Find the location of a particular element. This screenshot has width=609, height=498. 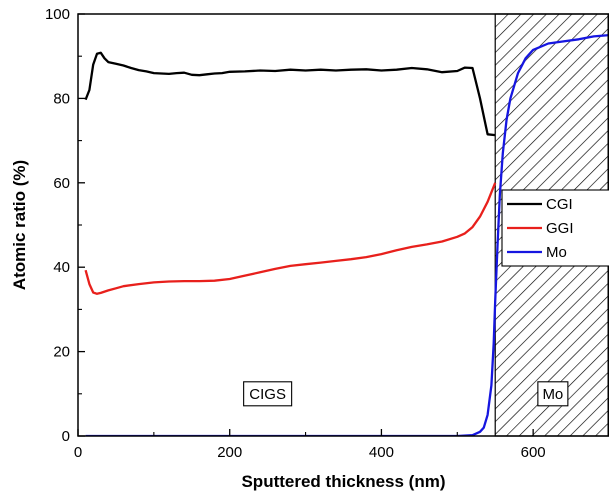

legend-label-ggi: GGI is located at coordinates (560, 228).